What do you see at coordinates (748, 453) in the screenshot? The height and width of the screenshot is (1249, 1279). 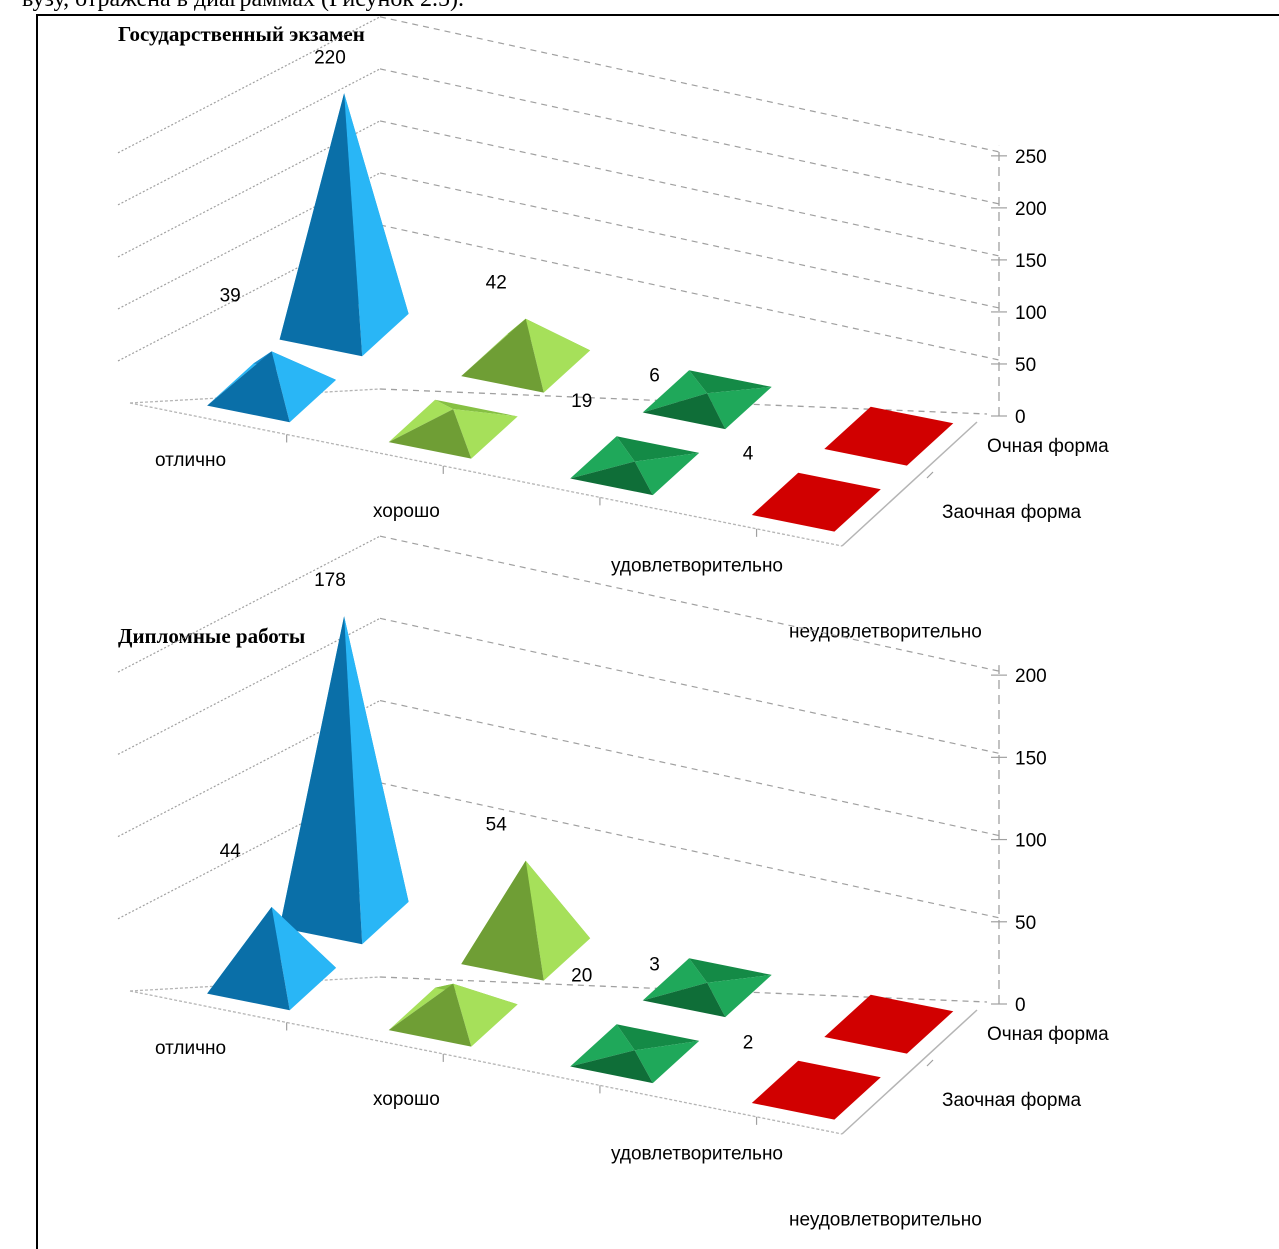 I see `data-label-заочная-форма-удовлетворительно: 4` at bounding box center [748, 453].